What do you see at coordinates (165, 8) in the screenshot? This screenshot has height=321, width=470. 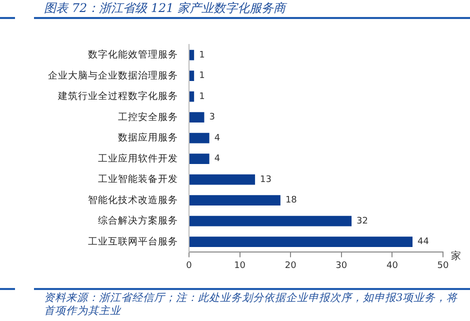 I see `chart-title: 图表 72：浙江省级 121 家产业数字化服务商` at bounding box center [165, 8].